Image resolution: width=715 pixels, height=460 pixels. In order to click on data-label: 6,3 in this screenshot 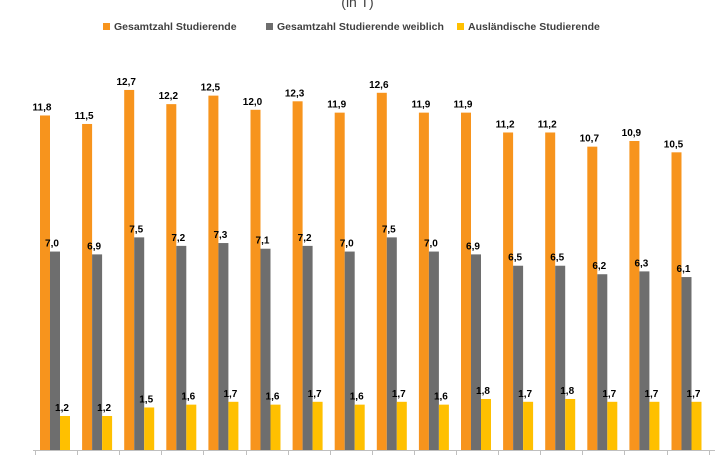, I will do `click(641, 263)`.